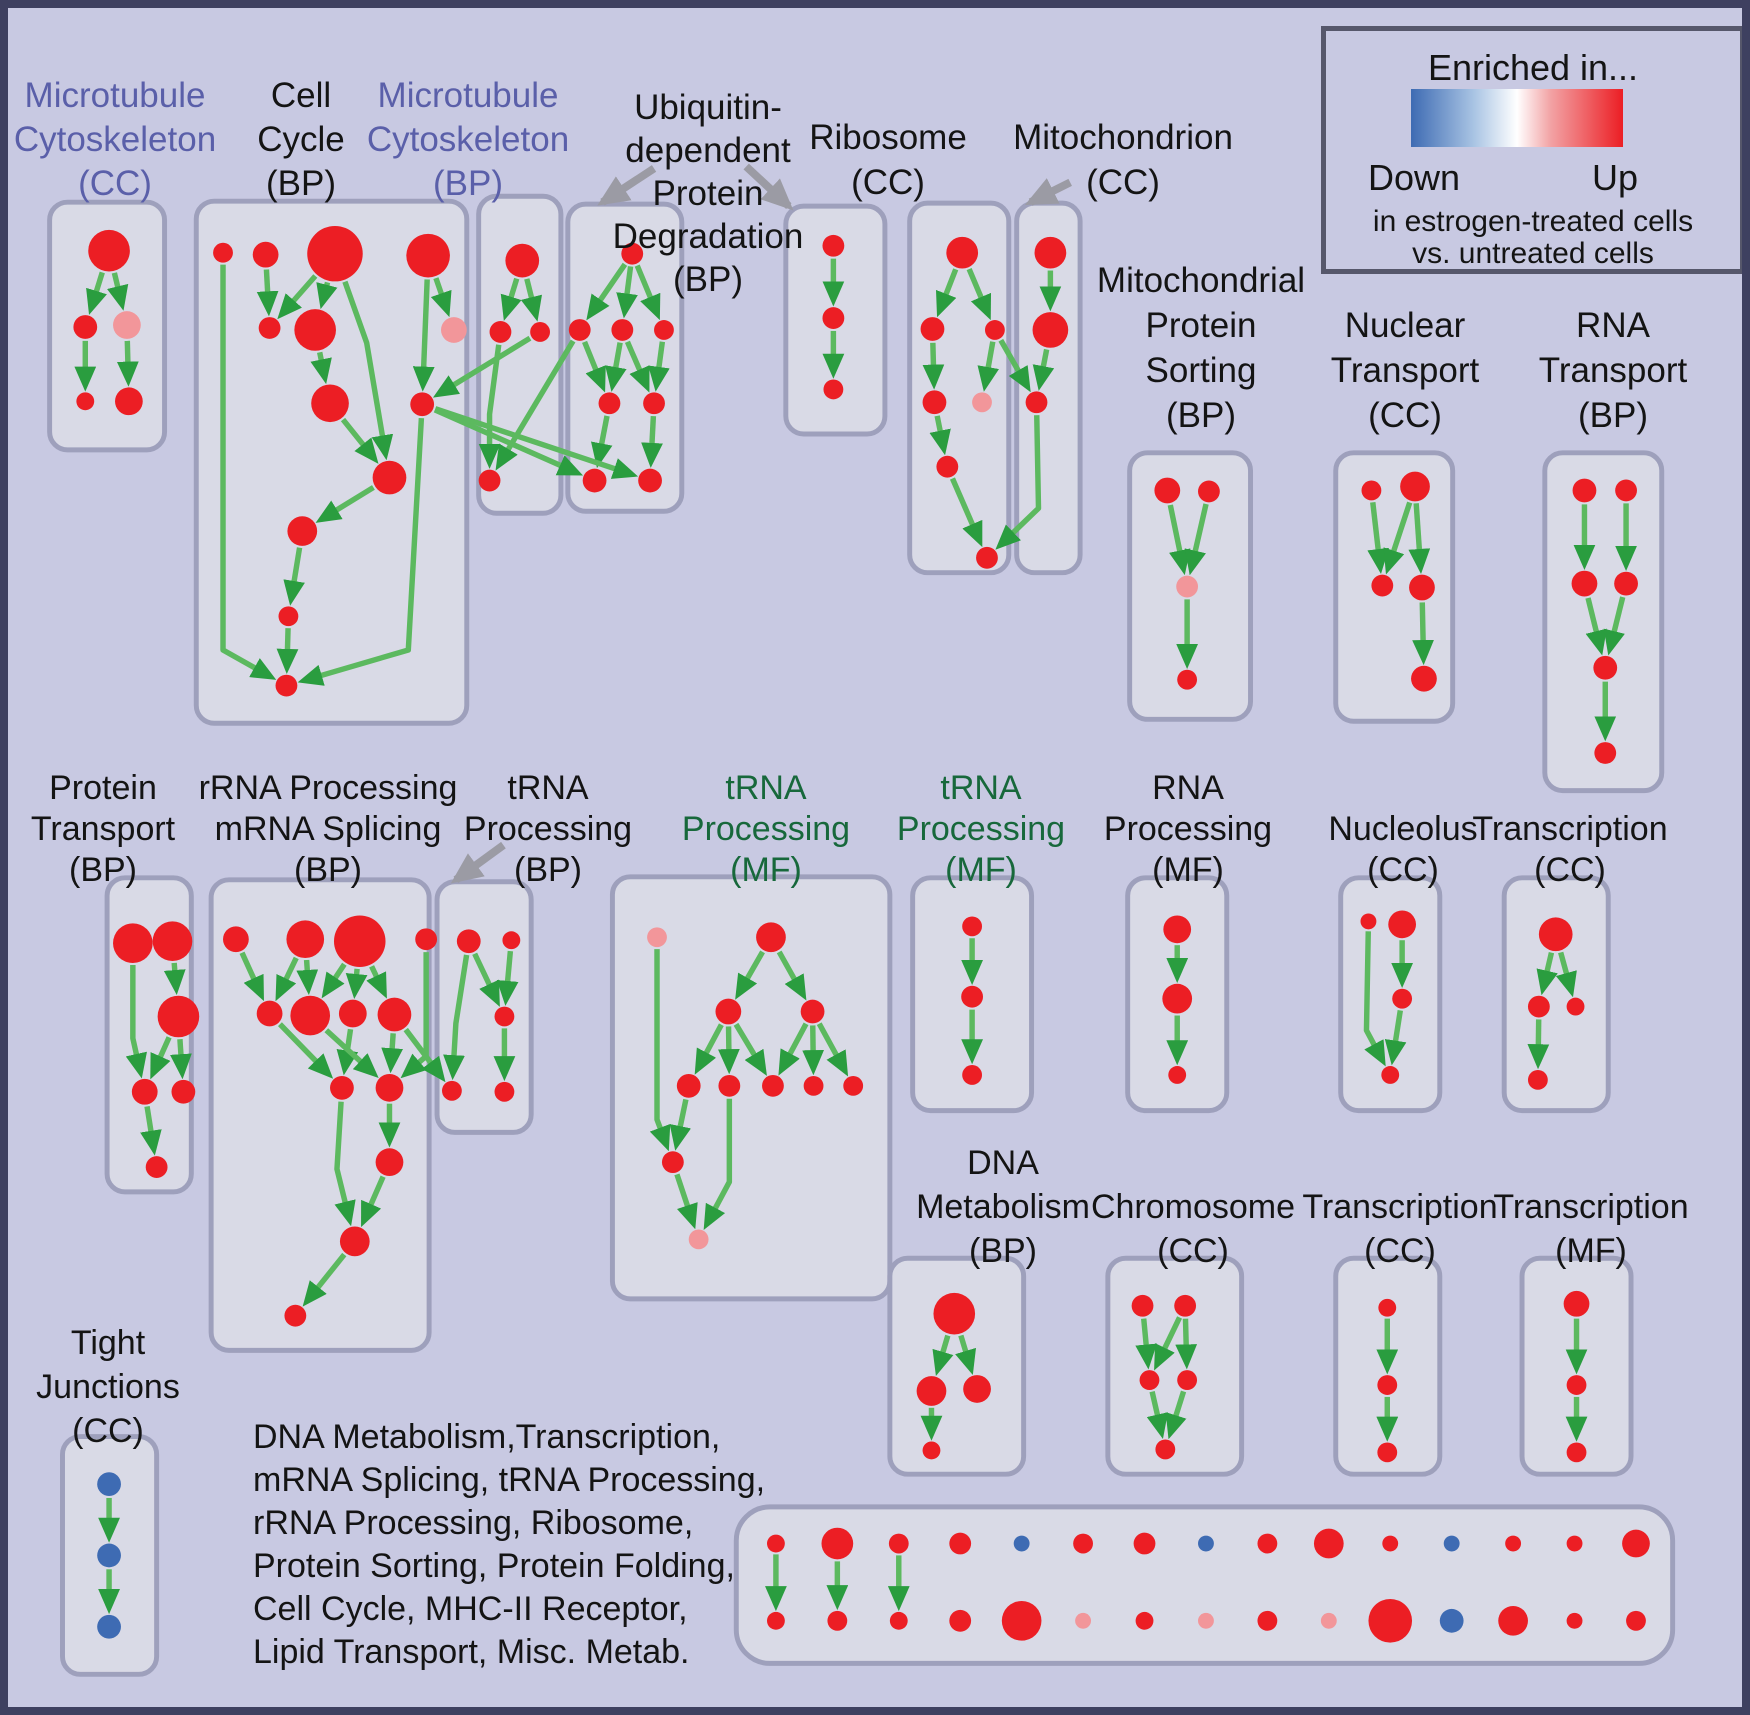 The height and width of the screenshot is (1715, 1750). What do you see at coordinates (1517, 118) in the screenshot?
I see `legend-gradient-bar` at bounding box center [1517, 118].